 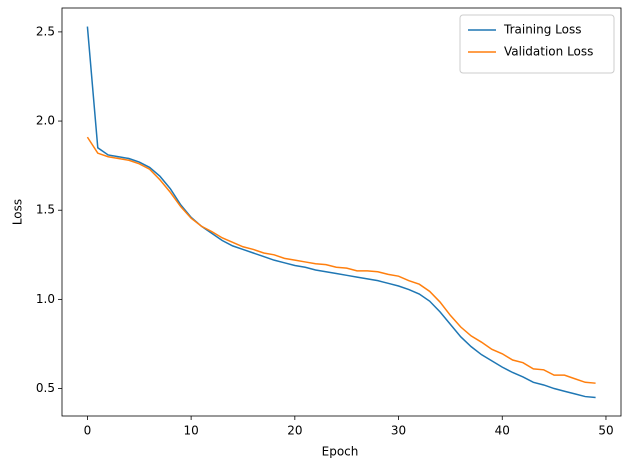 What do you see at coordinates (294, 431) in the screenshot?
I see `x-tick-label: 20` at bounding box center [294, 431].